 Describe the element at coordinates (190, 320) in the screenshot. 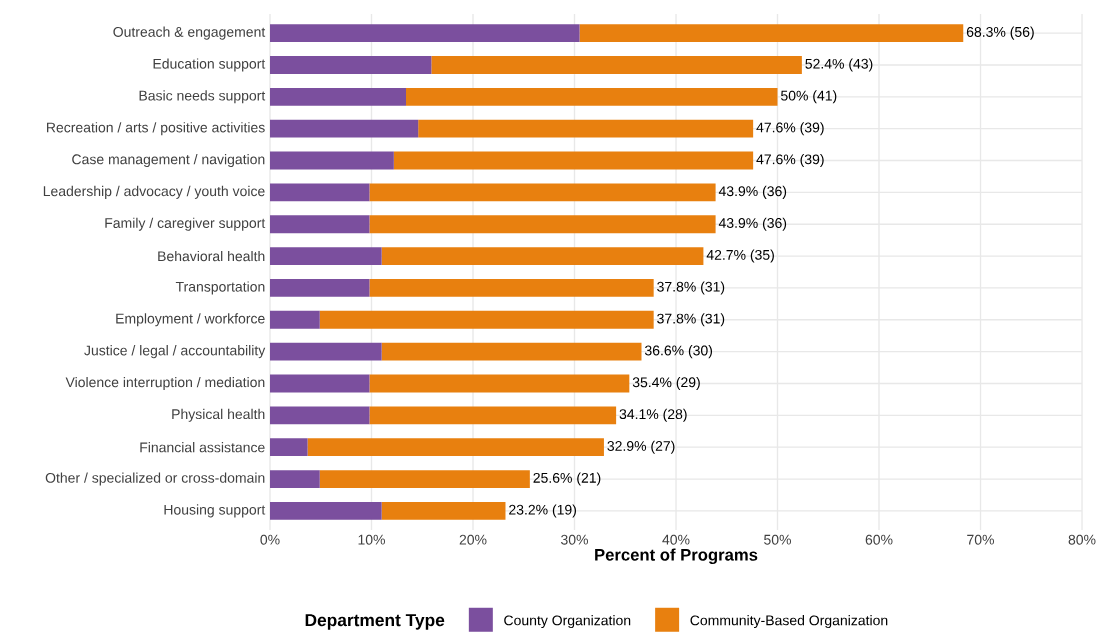

I see `y-tick-label: Employment / workforce` at that location.